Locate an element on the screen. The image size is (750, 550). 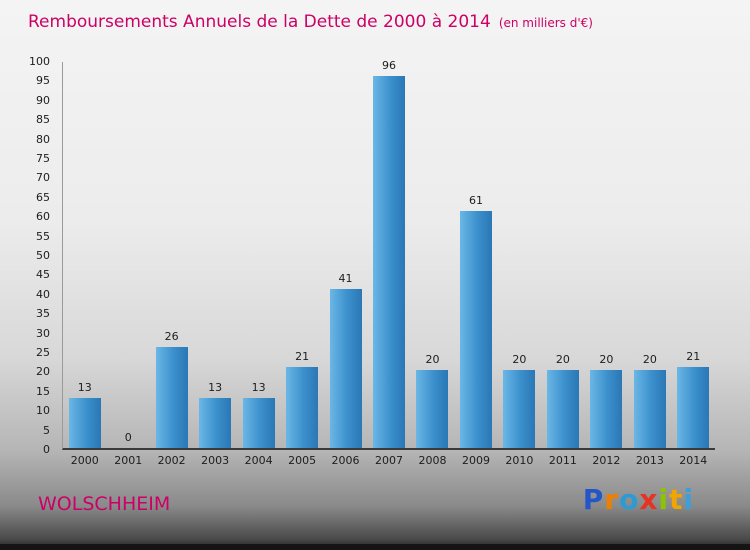
x-axis-label: 2002 is located at coordinates (171, 460).